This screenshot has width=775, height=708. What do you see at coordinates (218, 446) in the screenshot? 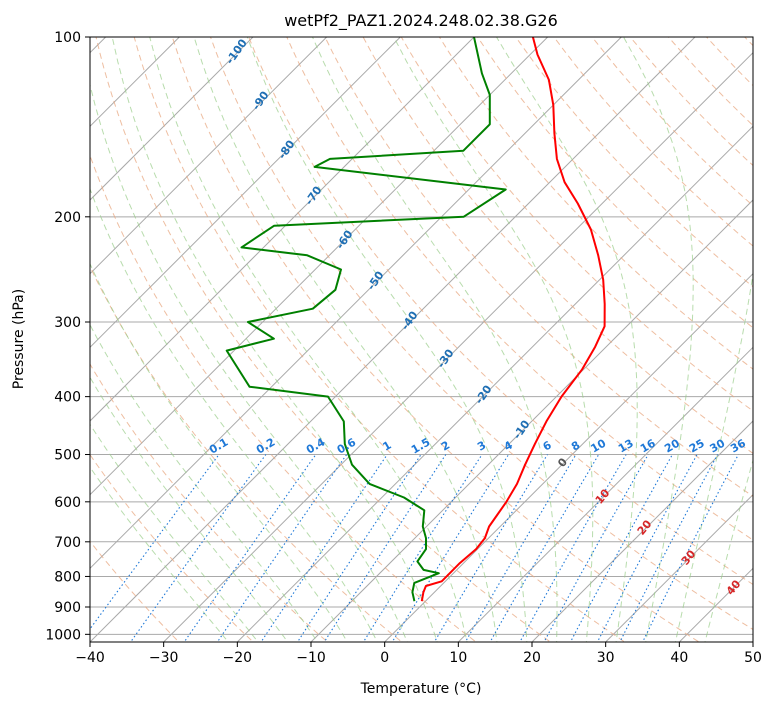
I see `mixing-ratio-label: 0.1` at bounding box center [218, 446].